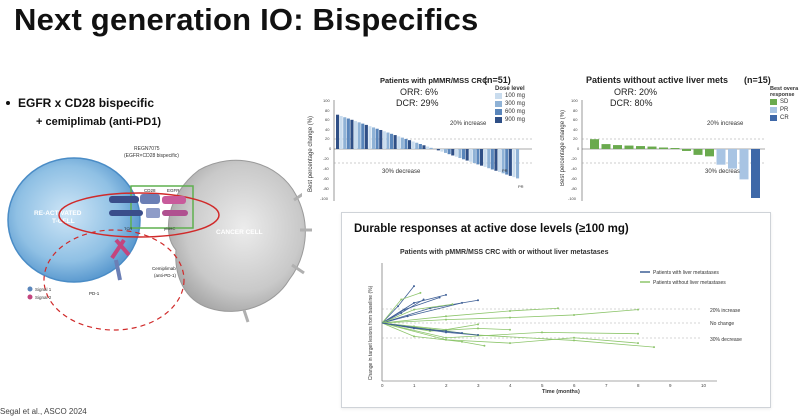  I want to click on legend-item: PR, so click(784, 110).